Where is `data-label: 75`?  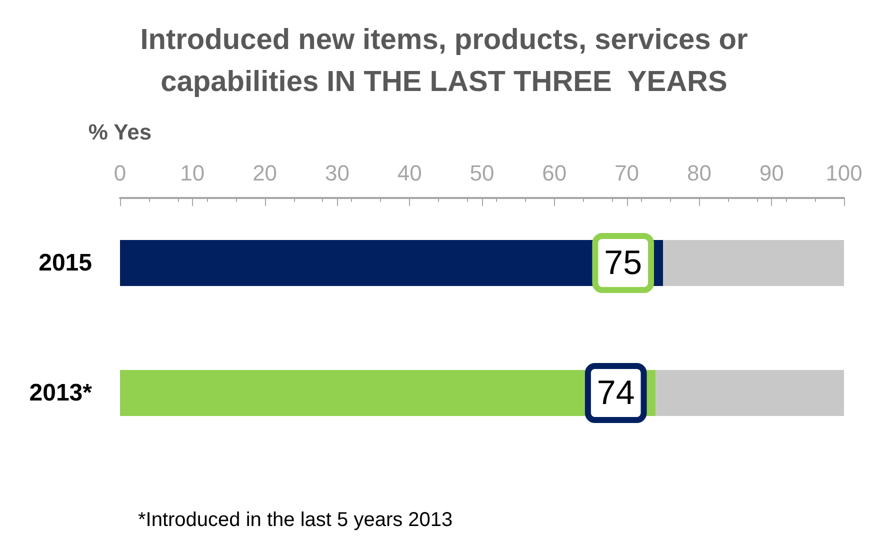 data-label: 75 is located at coordinates (623, 263).